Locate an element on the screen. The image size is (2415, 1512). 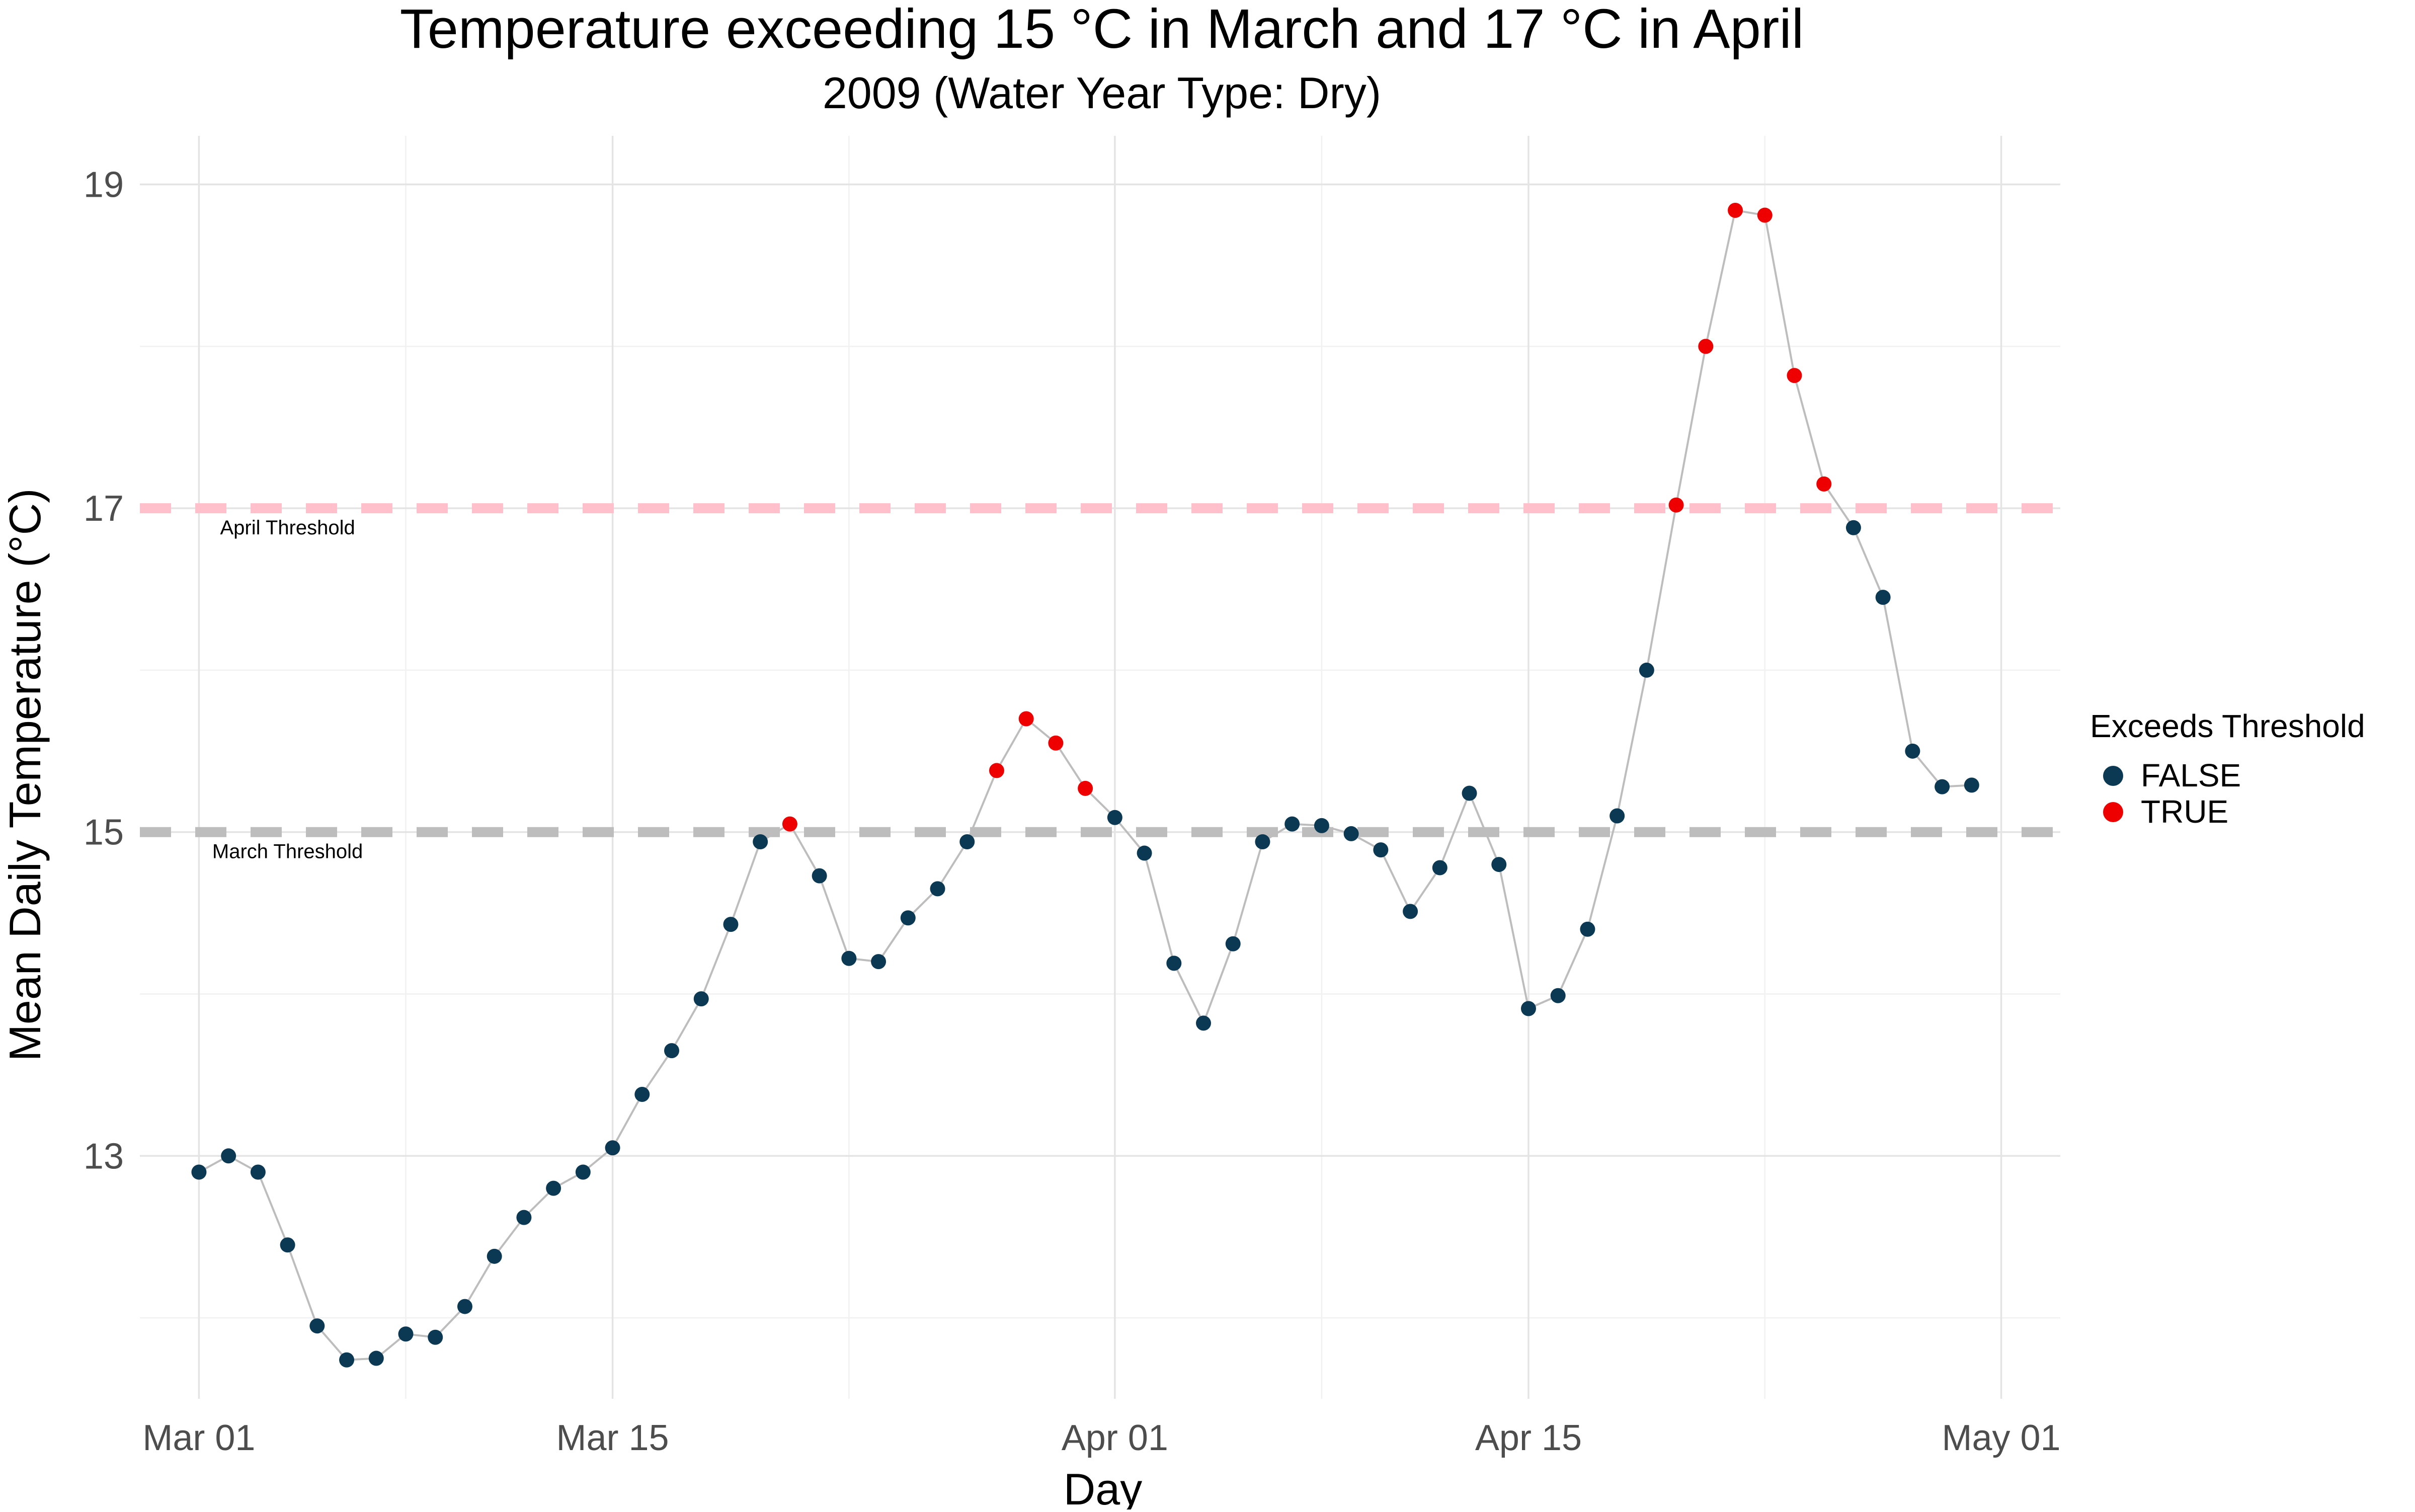
threshold-label: March Threshold is located at coordinates (288, 852).